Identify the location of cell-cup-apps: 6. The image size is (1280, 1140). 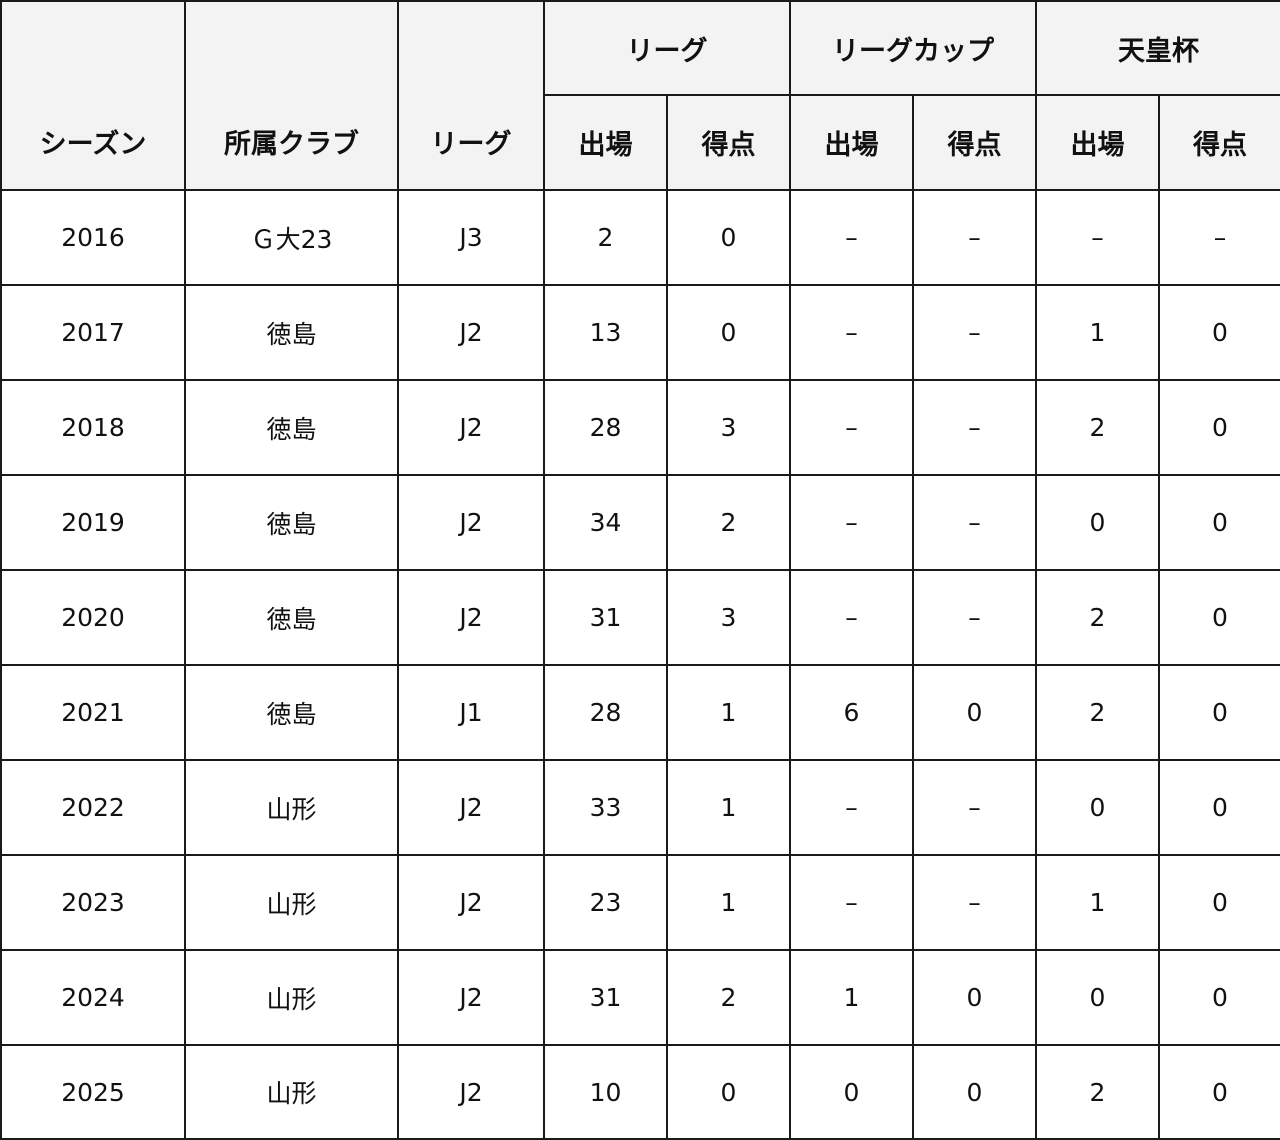
(851, 712).